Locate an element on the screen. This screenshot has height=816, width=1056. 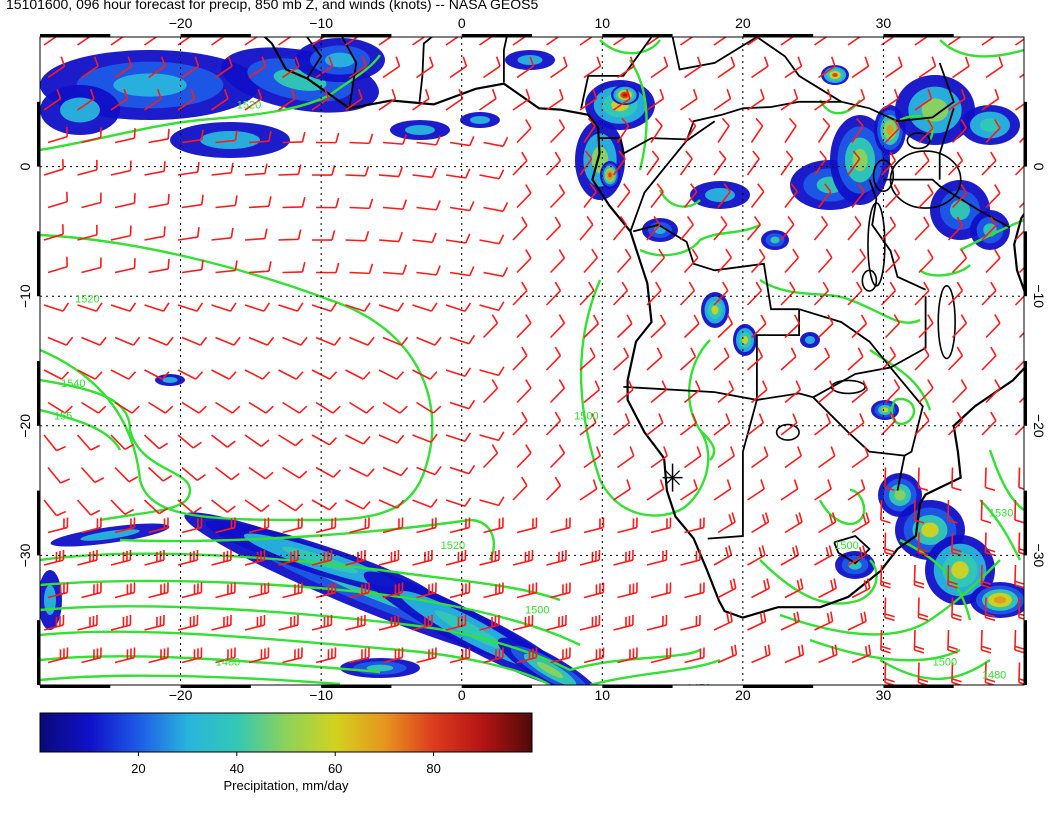
lat-tick-label-left: 0 is located at coordinates (25, 166).